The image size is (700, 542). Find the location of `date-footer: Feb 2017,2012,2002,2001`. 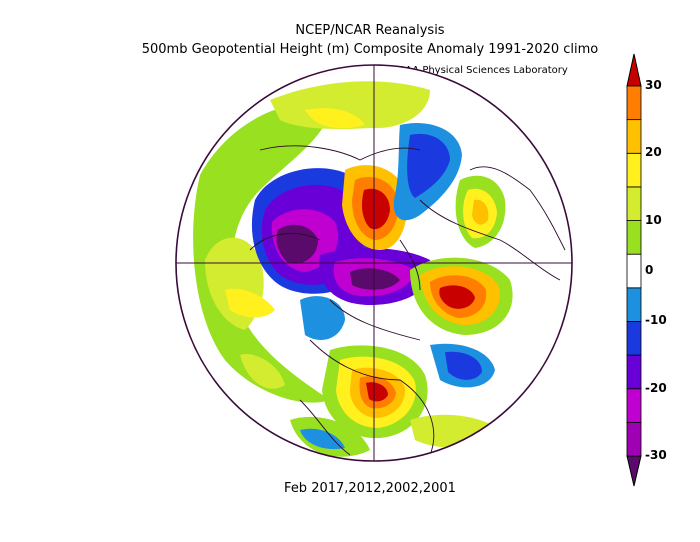

date-footer: Feb 2017,2012,2002,2001 is located at coordinates (370, 488).